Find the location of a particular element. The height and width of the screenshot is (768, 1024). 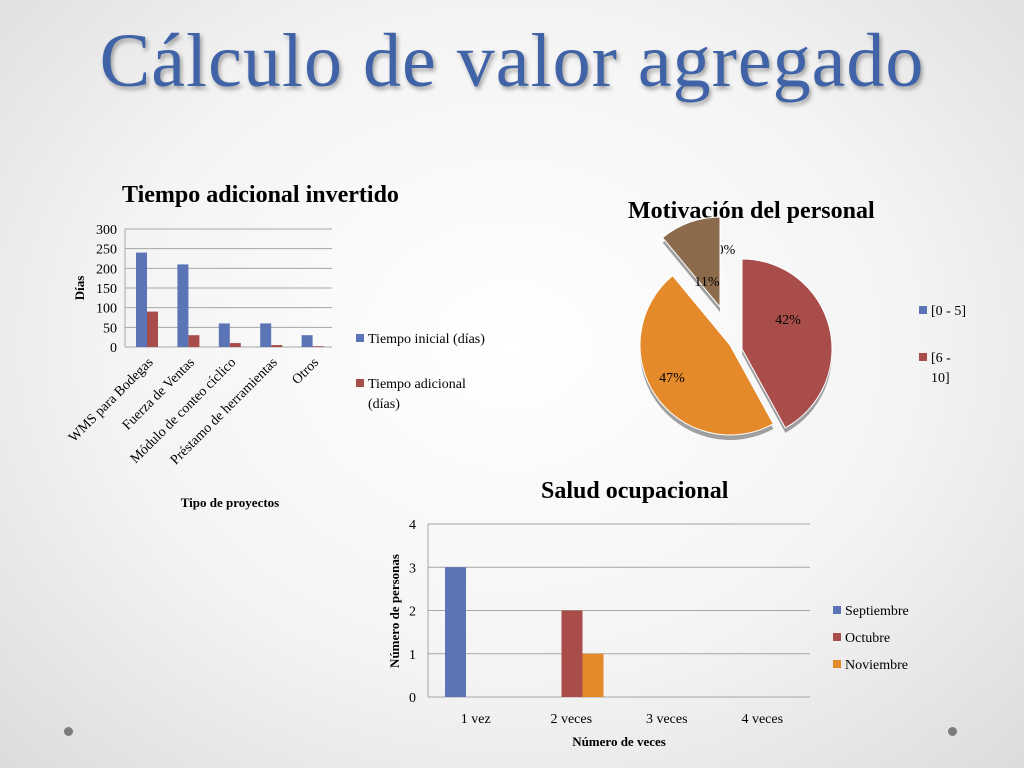

y-tick-label: 4 is located at coordinates (412, 525).